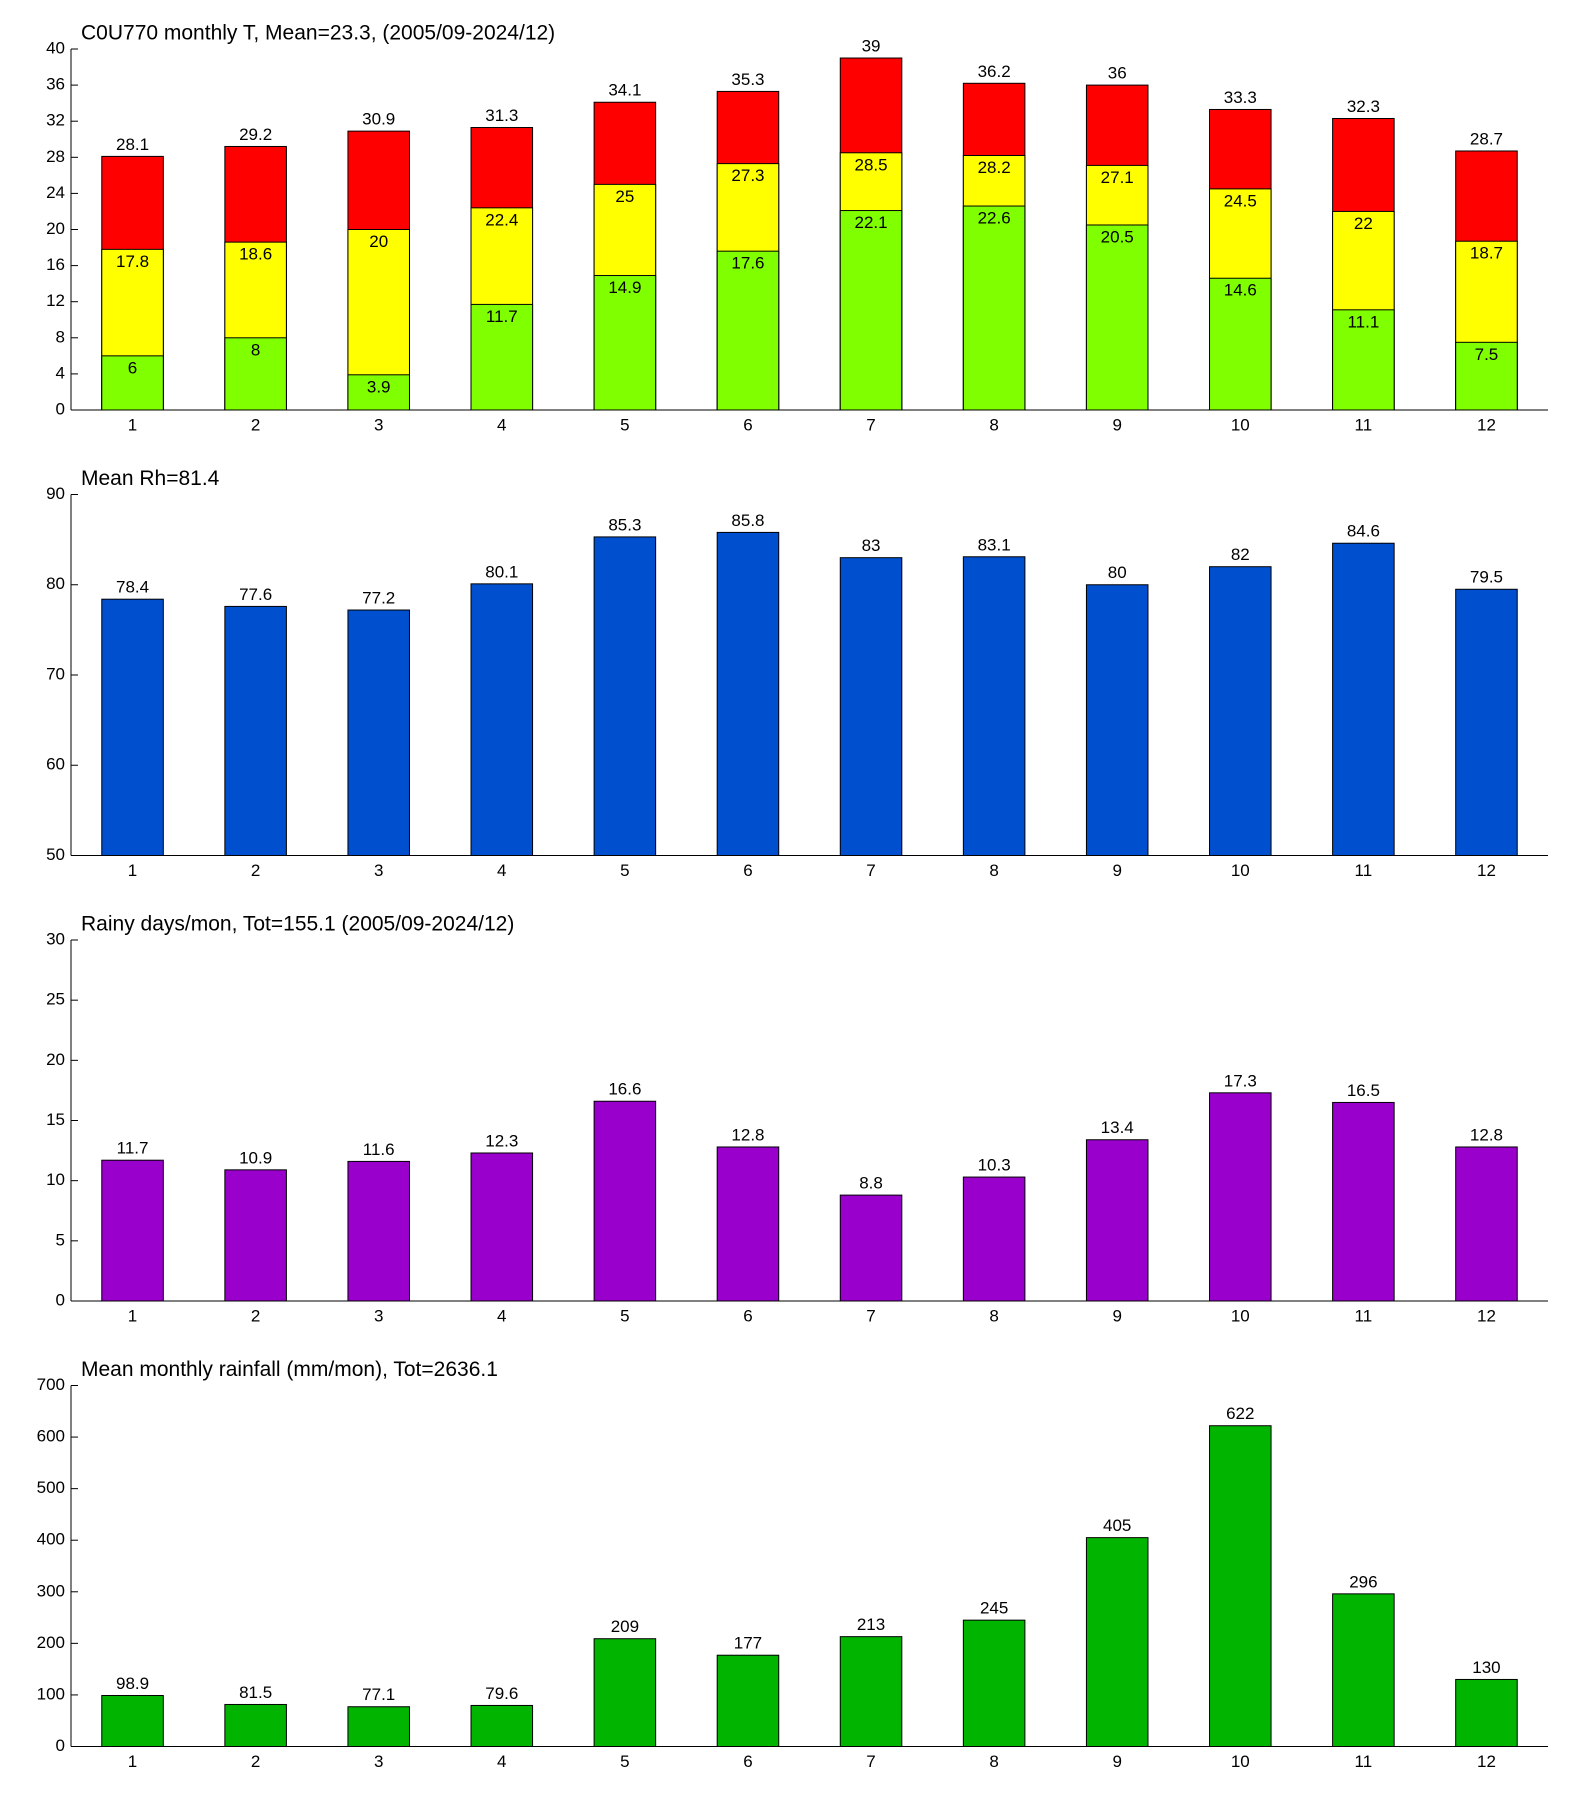 The height and width of the screenshot is (1800, 1580). I want to click on value-label: 28.5, so click(870, 164).